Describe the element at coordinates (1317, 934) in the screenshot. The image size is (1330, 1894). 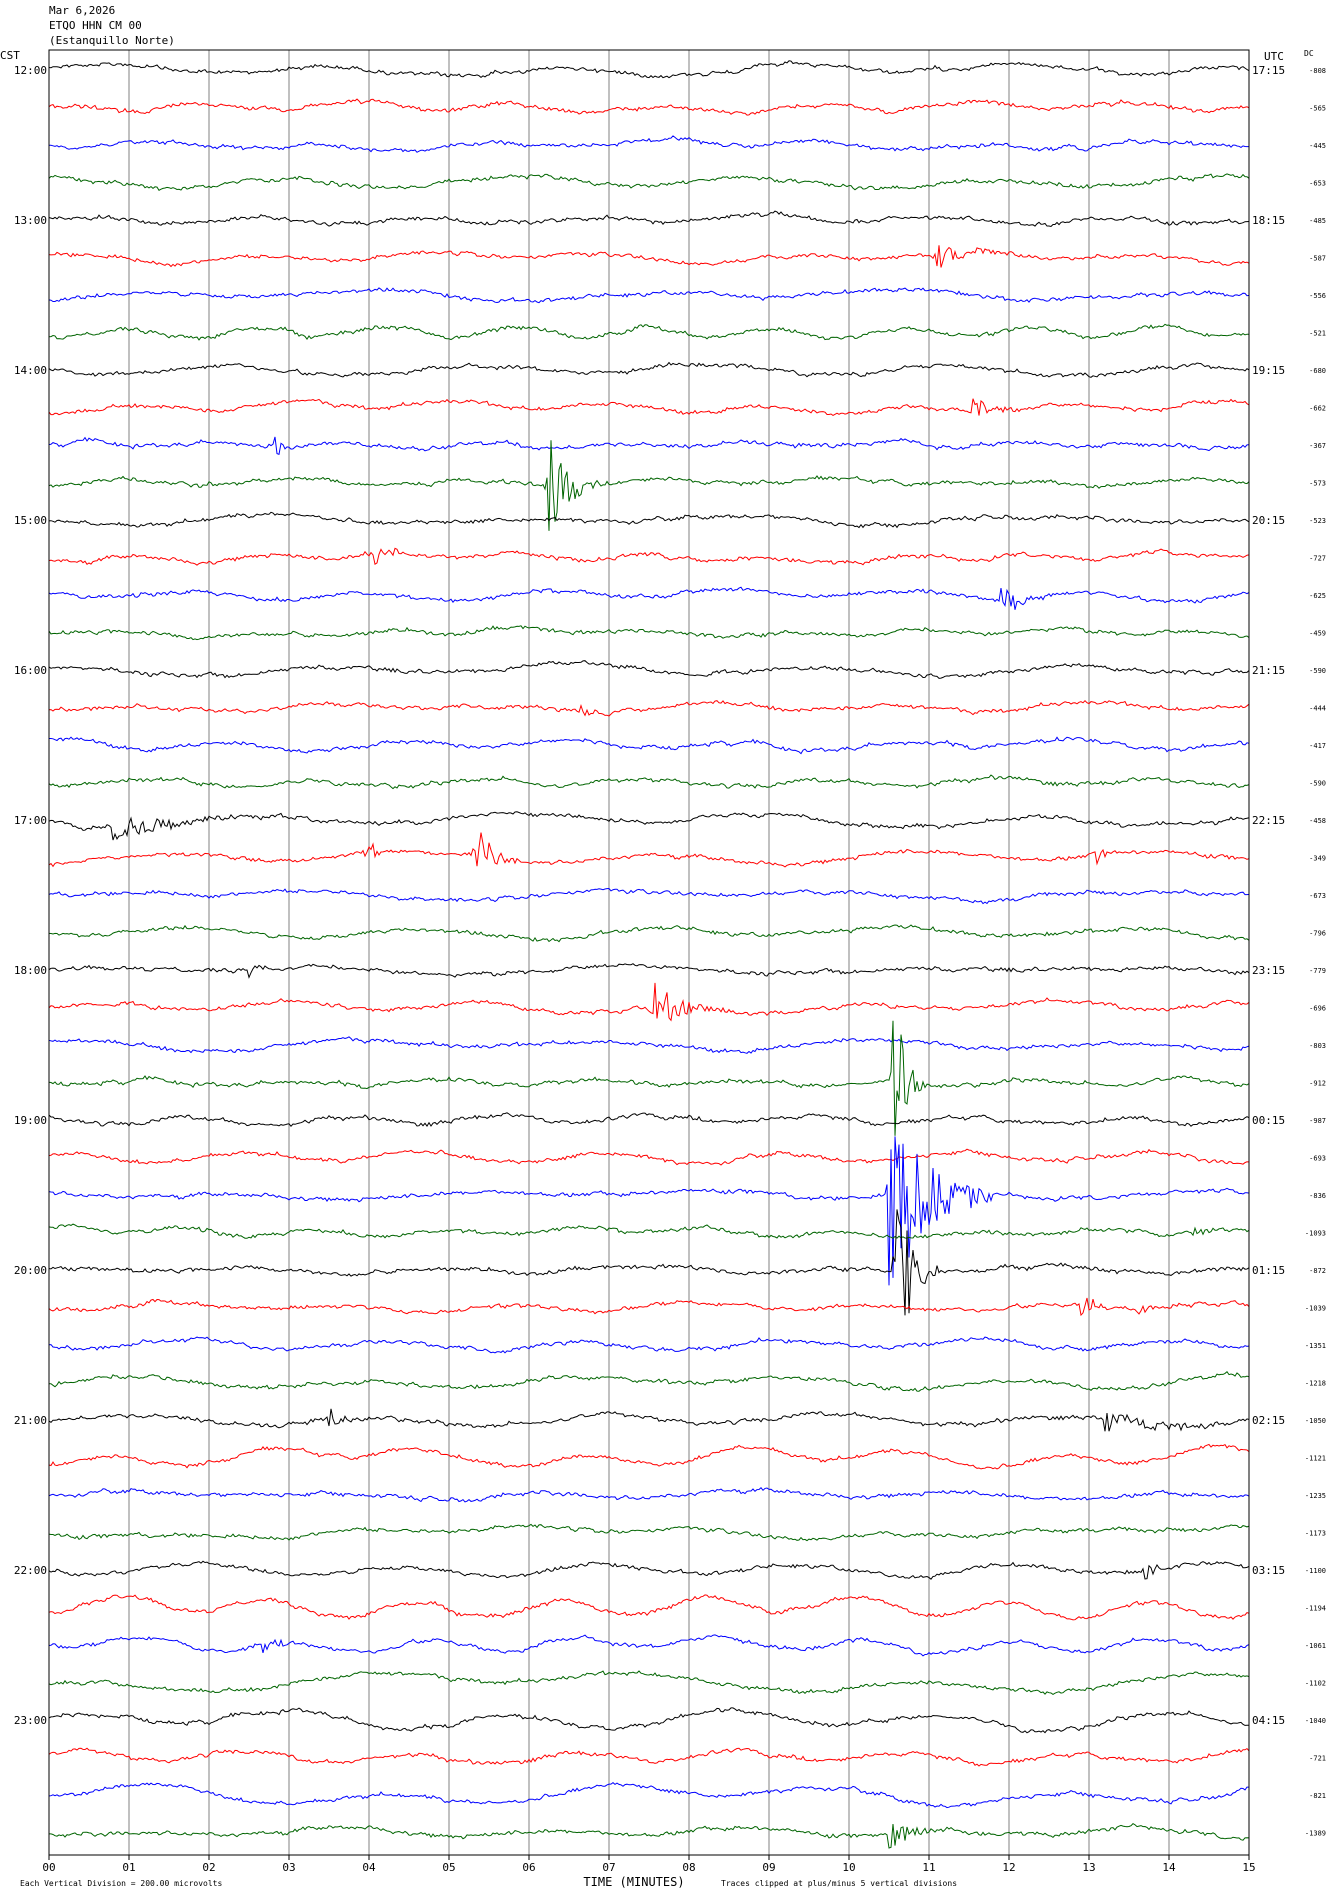
I see `dc-offset-value: -796` at that location.